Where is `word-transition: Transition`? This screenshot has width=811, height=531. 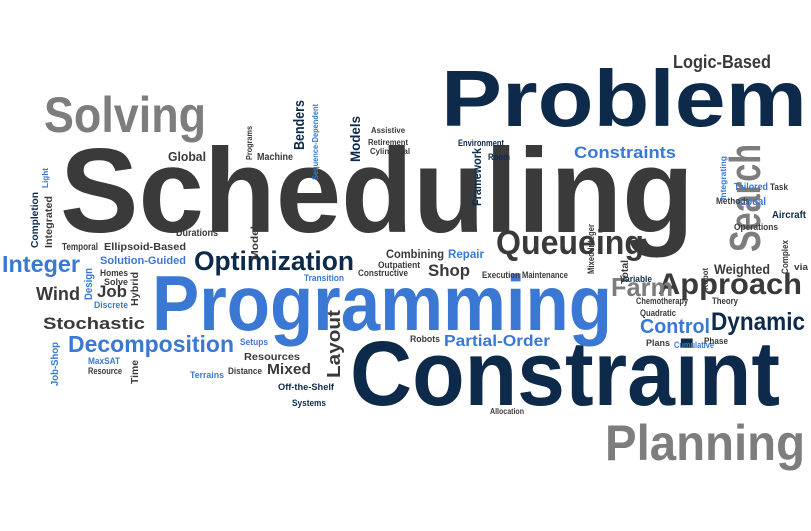 word-transition: Transition is located at coordinates (324, 278).